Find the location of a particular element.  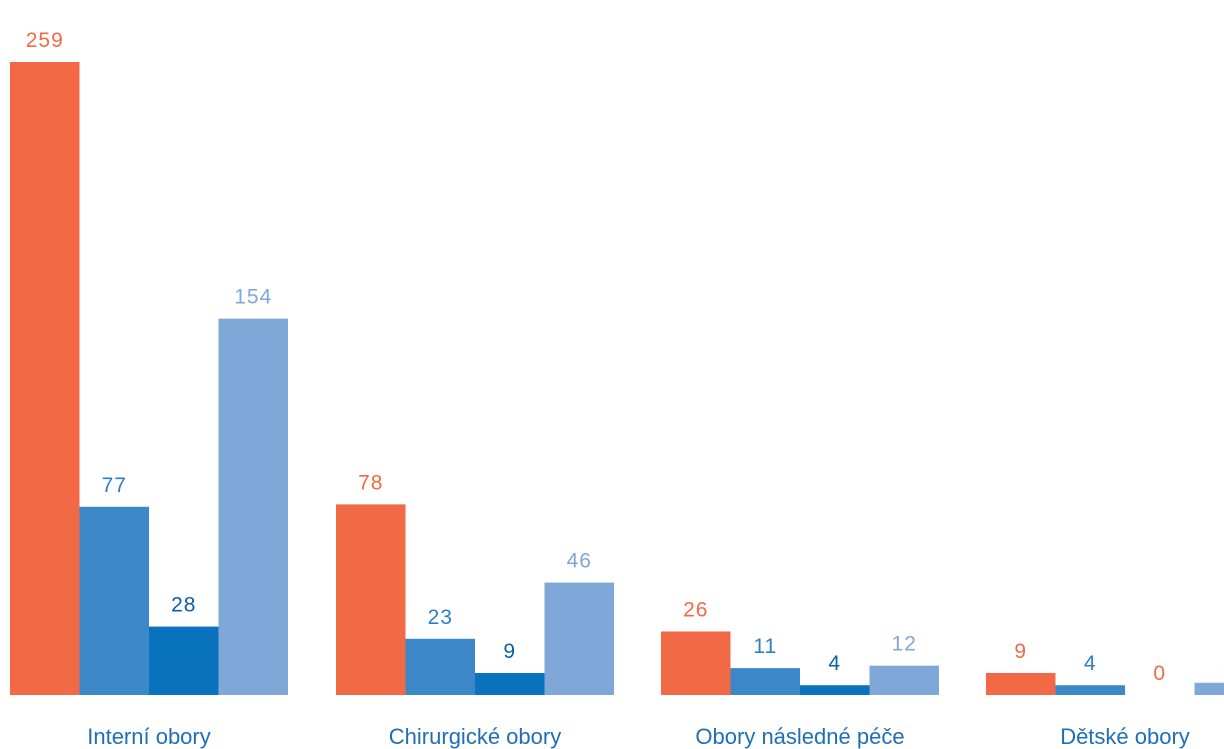

category-label: Chirurgické obory is located at coordinates (475, 736).